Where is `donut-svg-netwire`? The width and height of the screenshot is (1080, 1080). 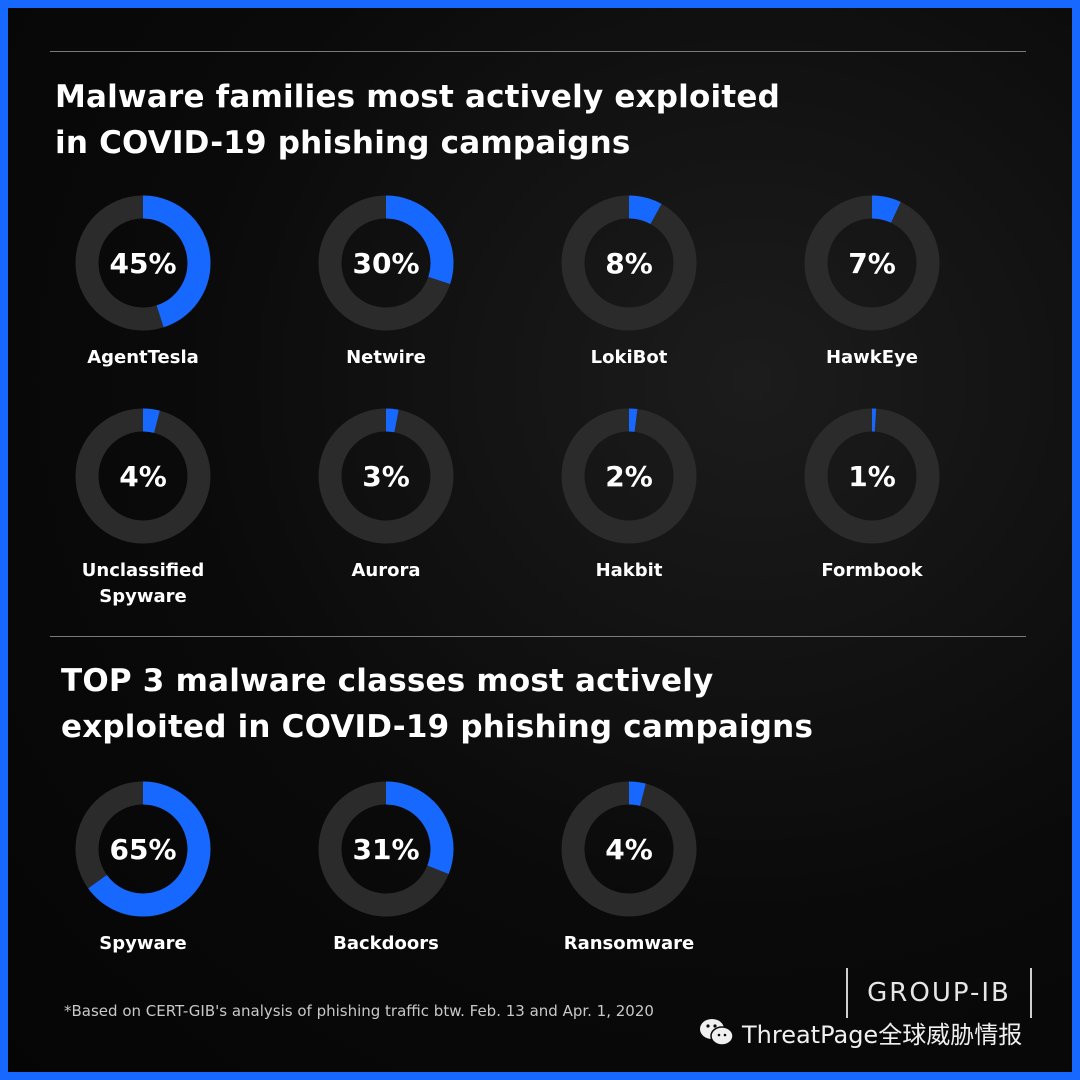 donut-svg-netwire is located at coordinates (386, 263).